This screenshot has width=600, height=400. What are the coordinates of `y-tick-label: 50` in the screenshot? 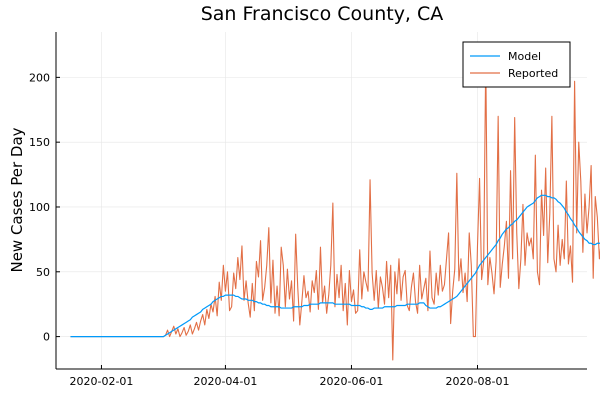 It's located at (43, 272).